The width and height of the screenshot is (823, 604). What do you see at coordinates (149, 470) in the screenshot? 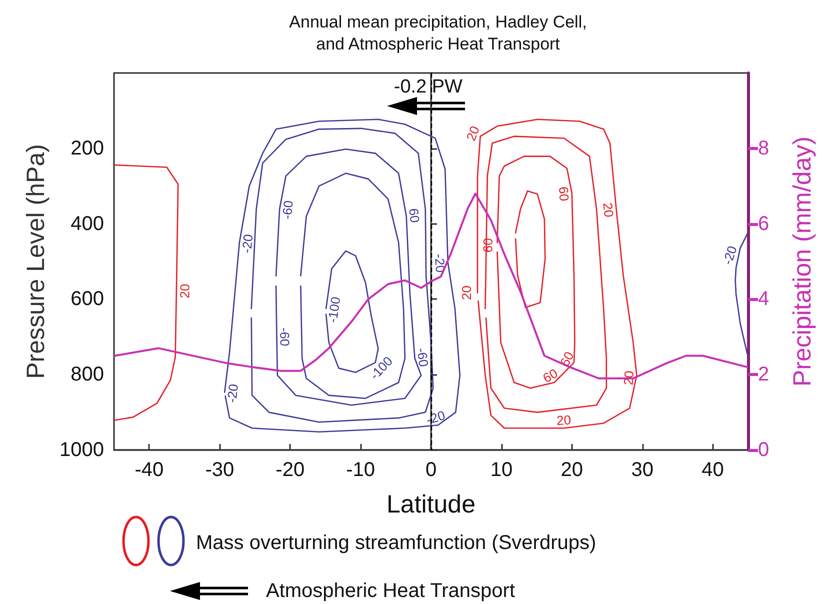
I see `x-tick-label: -40` at bounding box center [149, 470].